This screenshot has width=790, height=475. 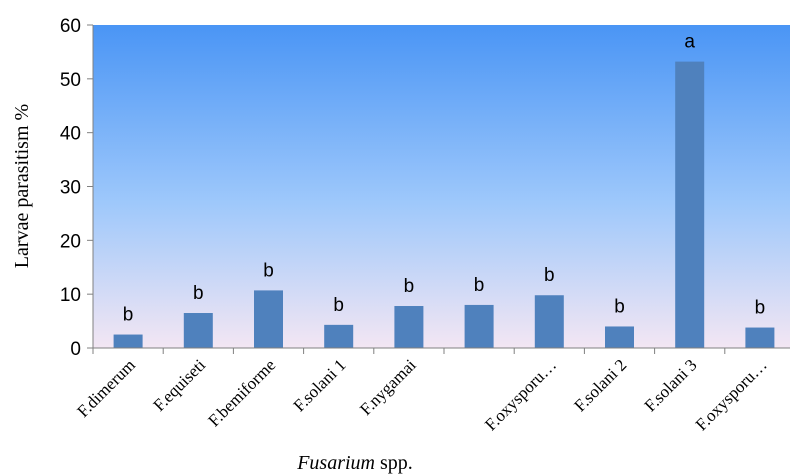 What do you see at coordinates (106, 388) in the screenshot?
I see `x-tick-label-0: F.dimerum` at bounding box center [106, 388].